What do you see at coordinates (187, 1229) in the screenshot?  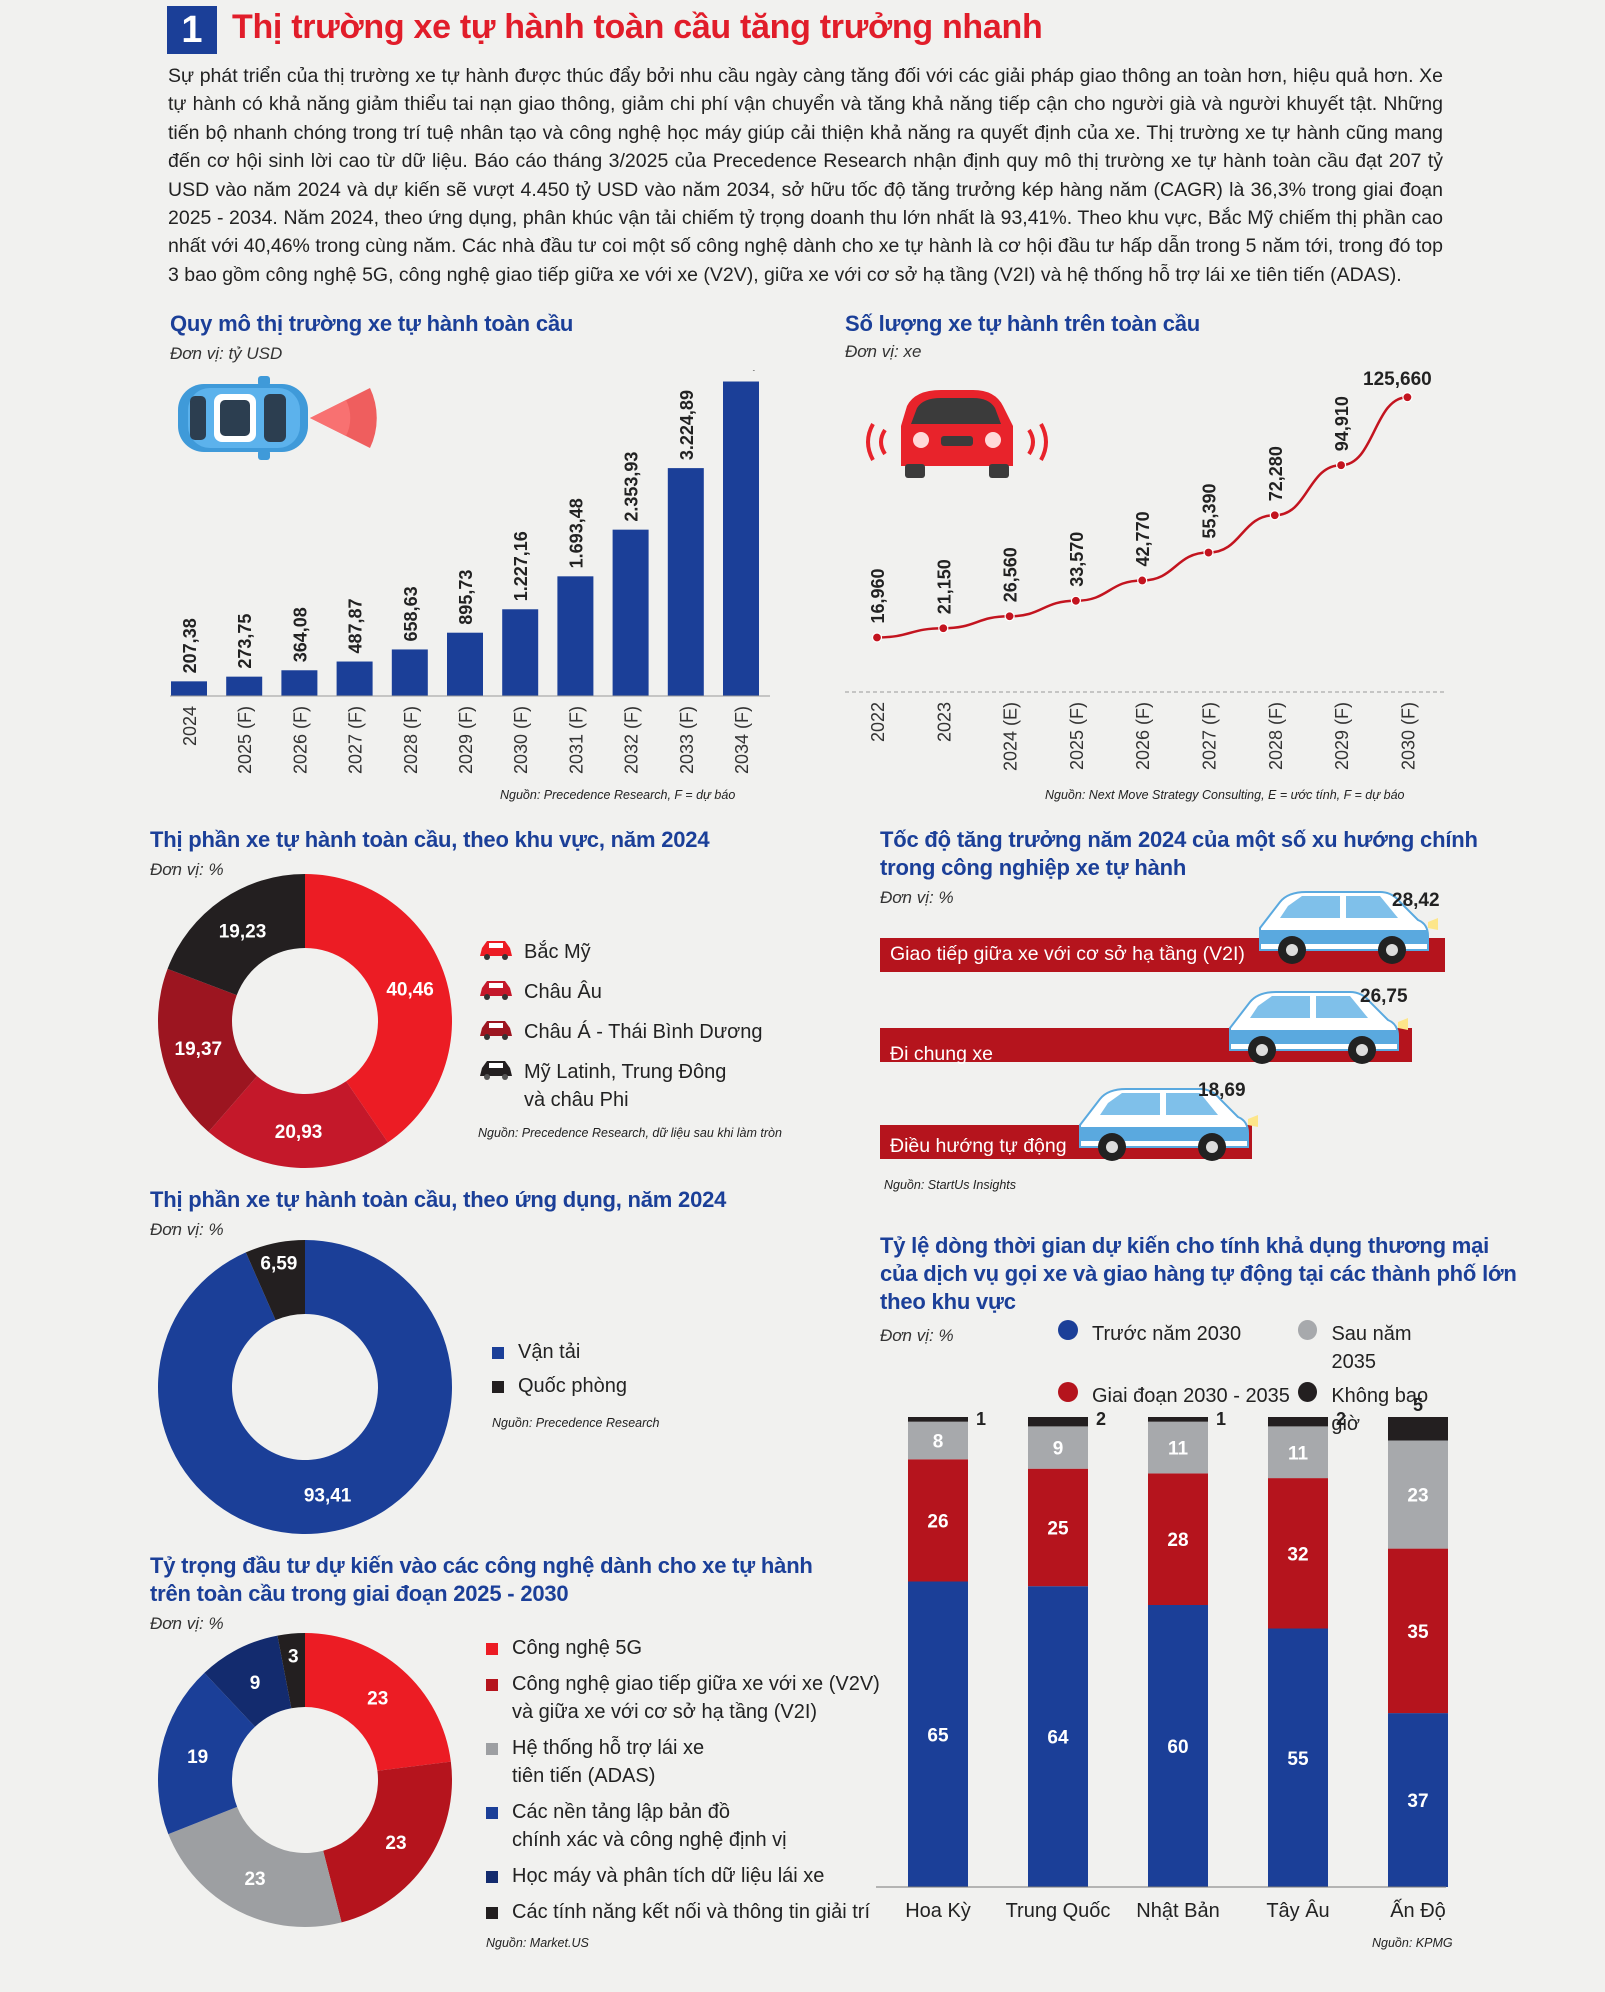 I see `application-share-unit: Đơn vị: %` at bounding box center [187, 1229].